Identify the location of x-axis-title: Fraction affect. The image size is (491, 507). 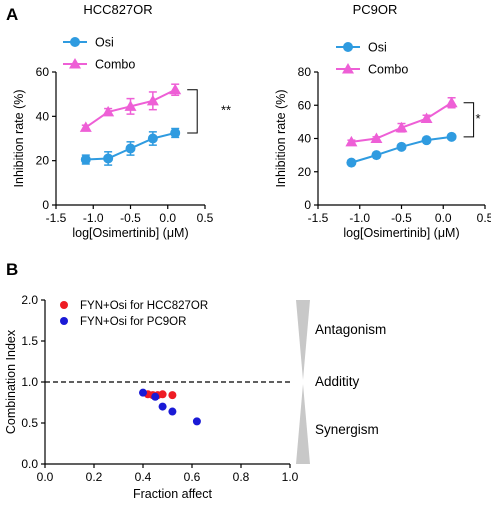
(173, 494).